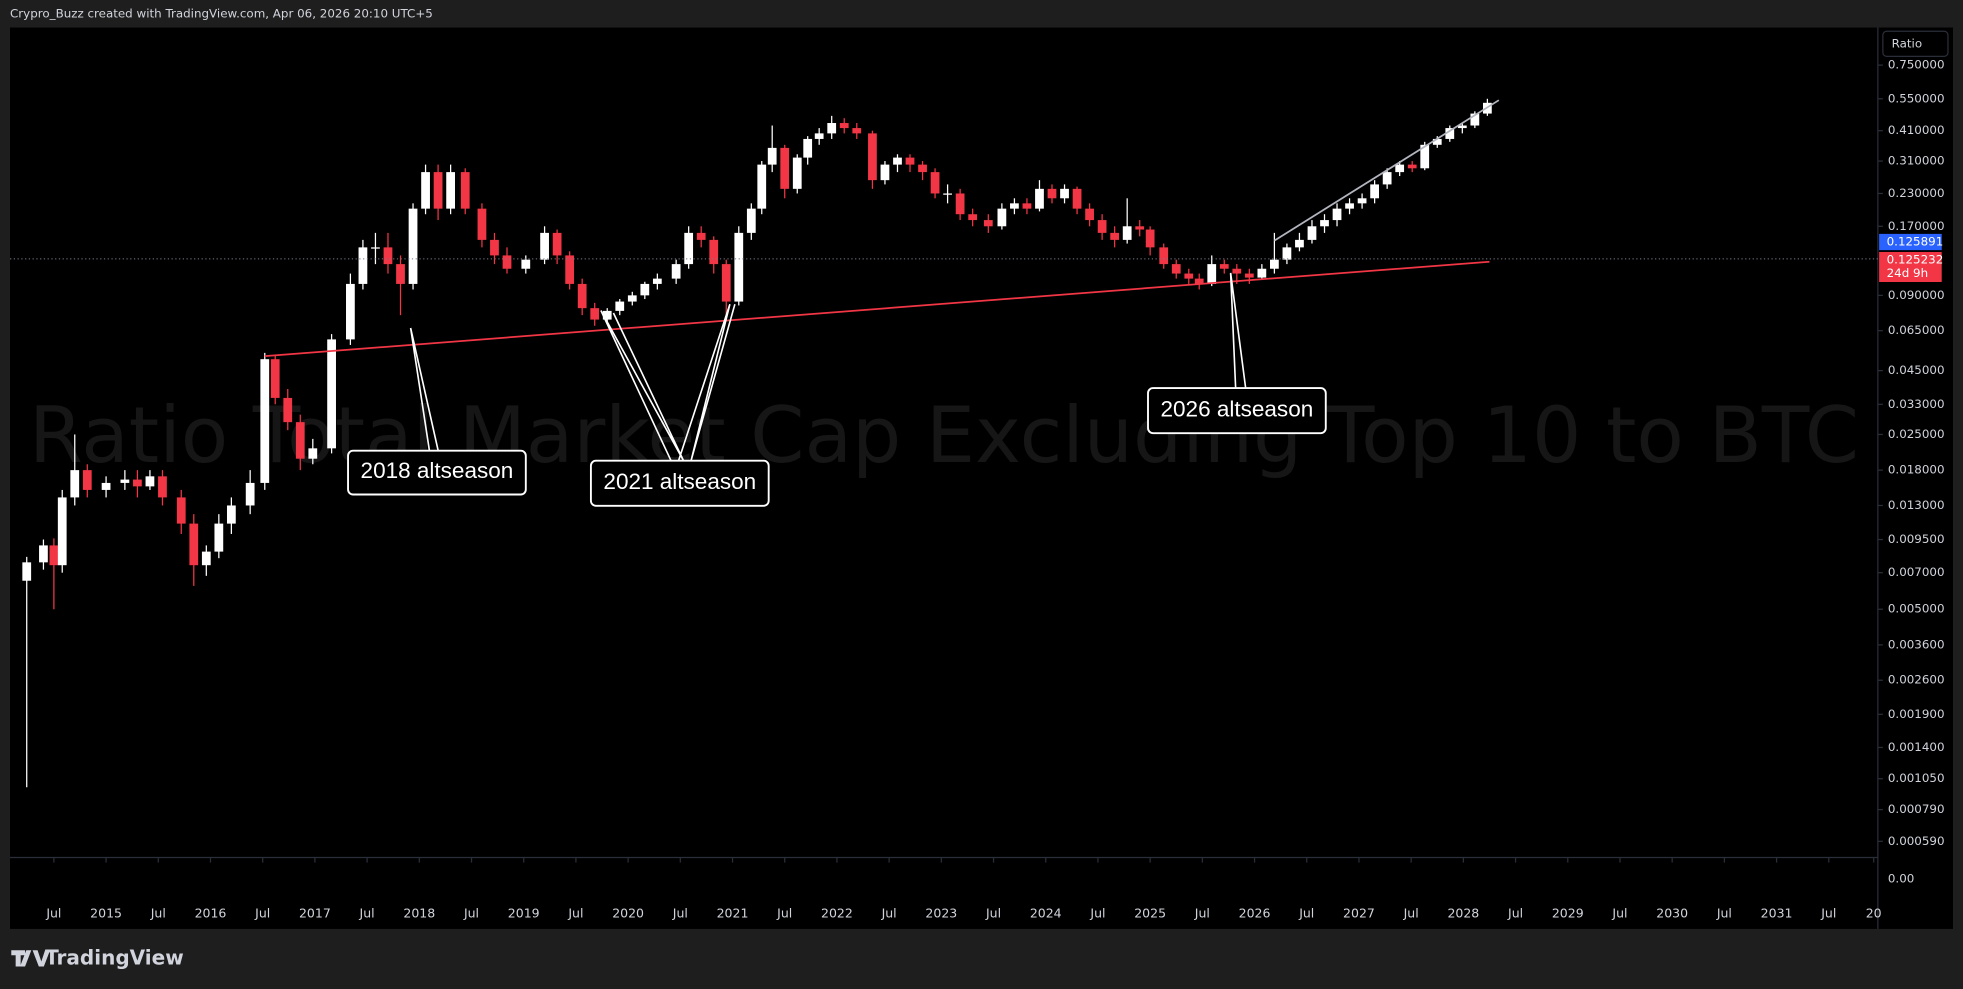 This screenshot has width=1963, height=989. Describe the element at coordinates (1916, 609) in the screenshot. I see `y-tick-label: 0.005000` at that location.